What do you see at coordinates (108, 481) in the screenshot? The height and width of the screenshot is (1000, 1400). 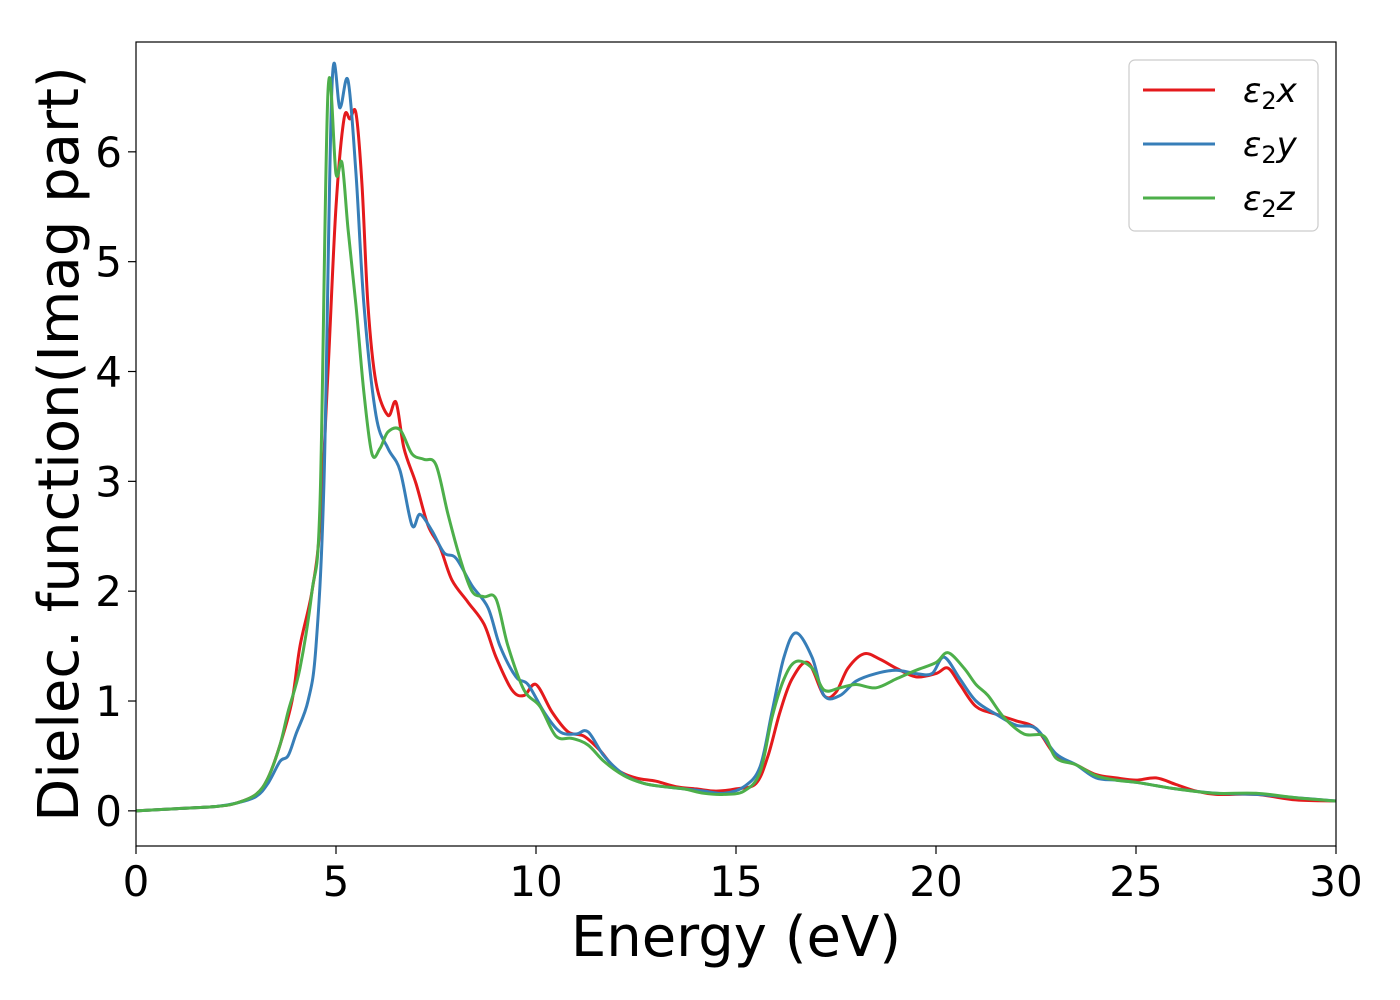 I see `y-tick-label: 3` at bounding box center [108, 481].